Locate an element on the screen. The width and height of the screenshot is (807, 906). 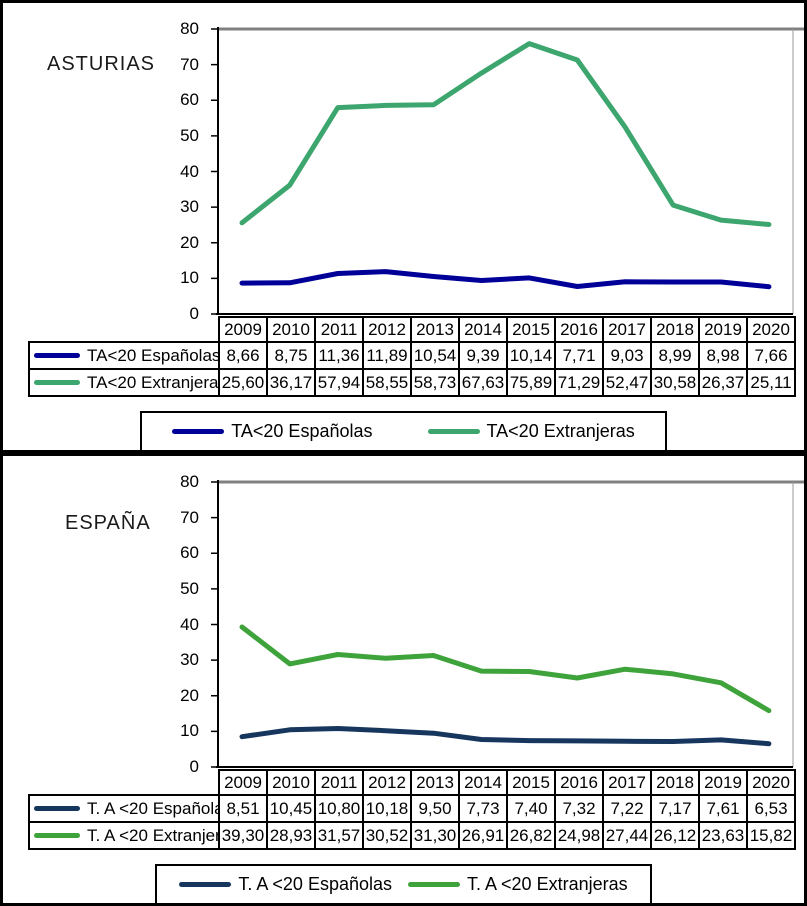
legend-label: TA<20 Extranjeras is located at coordinates (560, 431).